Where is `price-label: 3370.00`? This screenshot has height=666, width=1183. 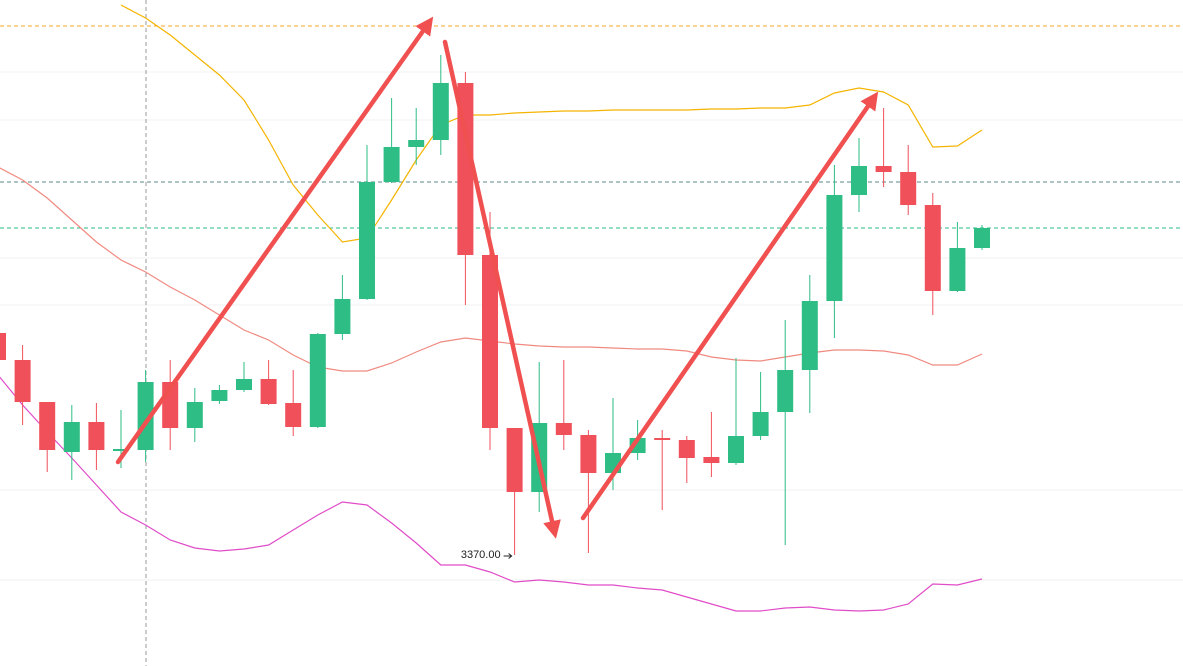
price-label: 3370.00 is located at coordinates (481, 555).